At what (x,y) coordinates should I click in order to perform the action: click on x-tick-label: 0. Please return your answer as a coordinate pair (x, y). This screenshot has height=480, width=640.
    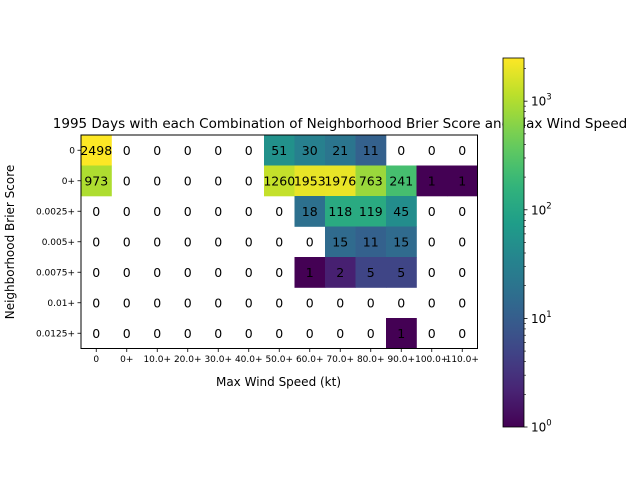
    Looking at the image, I should click on (96, 360).